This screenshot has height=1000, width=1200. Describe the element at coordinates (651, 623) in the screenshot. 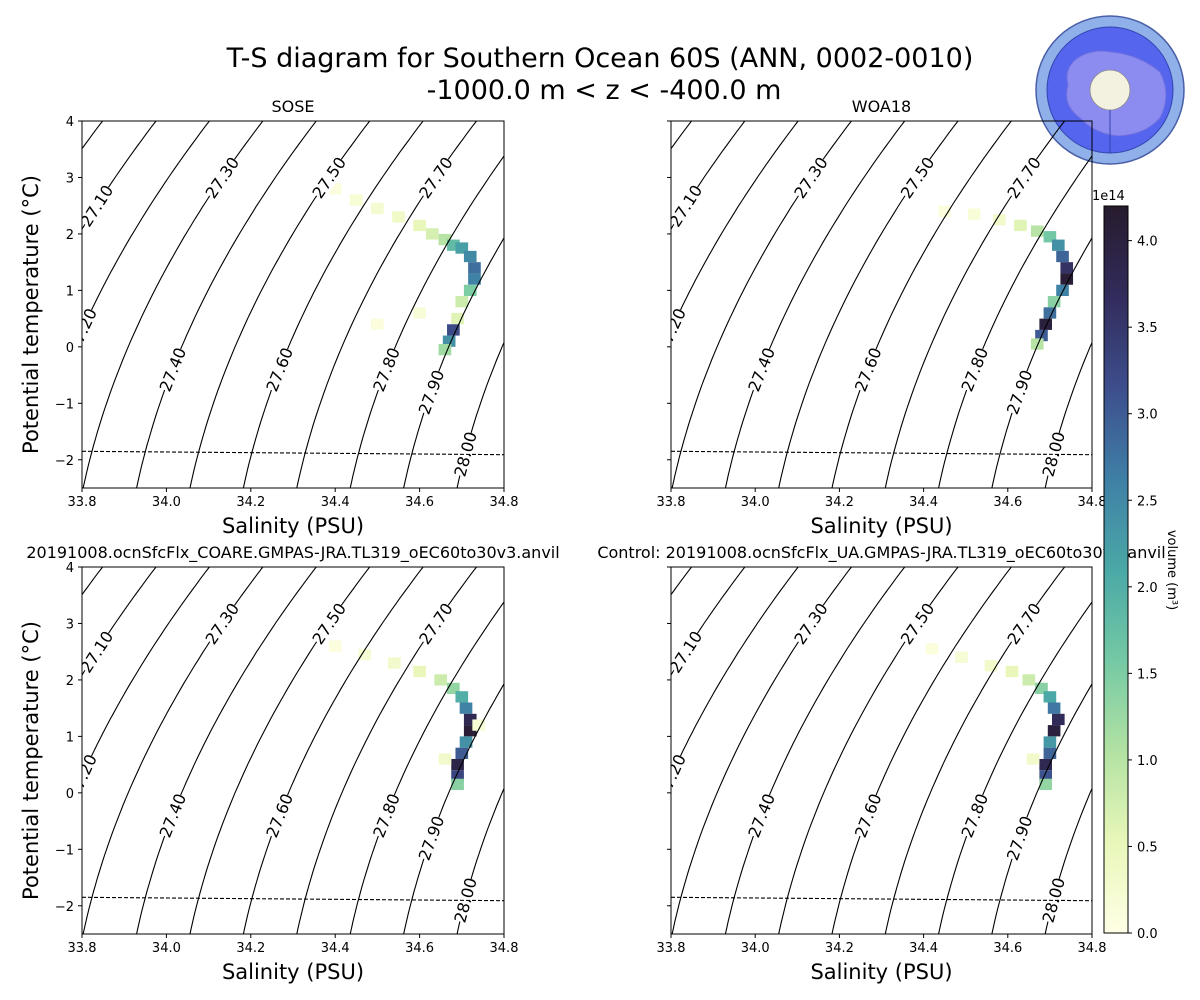

I see `contour-label: 27.00` at that location.